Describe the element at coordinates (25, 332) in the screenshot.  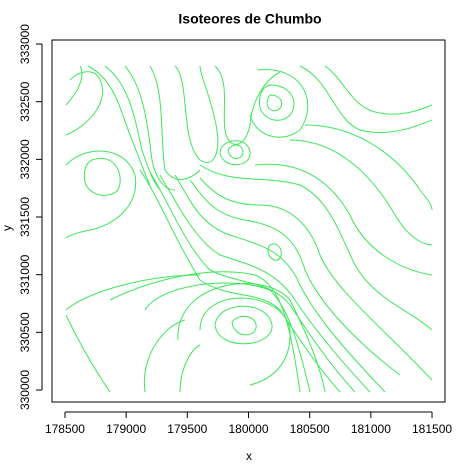
I see `y-tick-label: 330500` at that location.